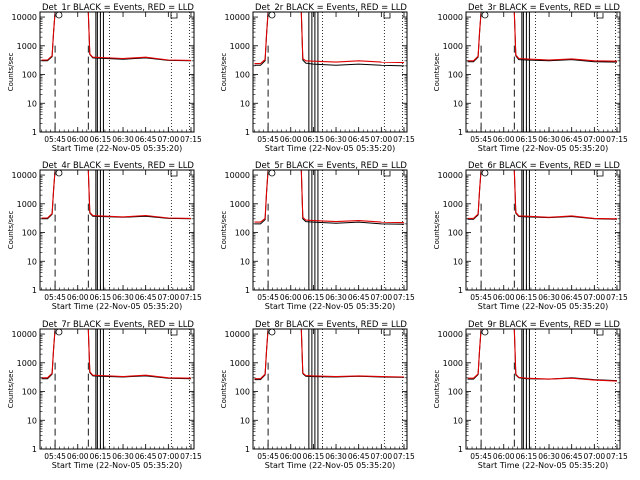 Image resolution: width=640 pixels, height=480 pixels. Describe the element at coordinates (543, 148) in the screenshot. I see `x-axis-label: Start Time (22-Nov-05 05:35:20)` at that location.